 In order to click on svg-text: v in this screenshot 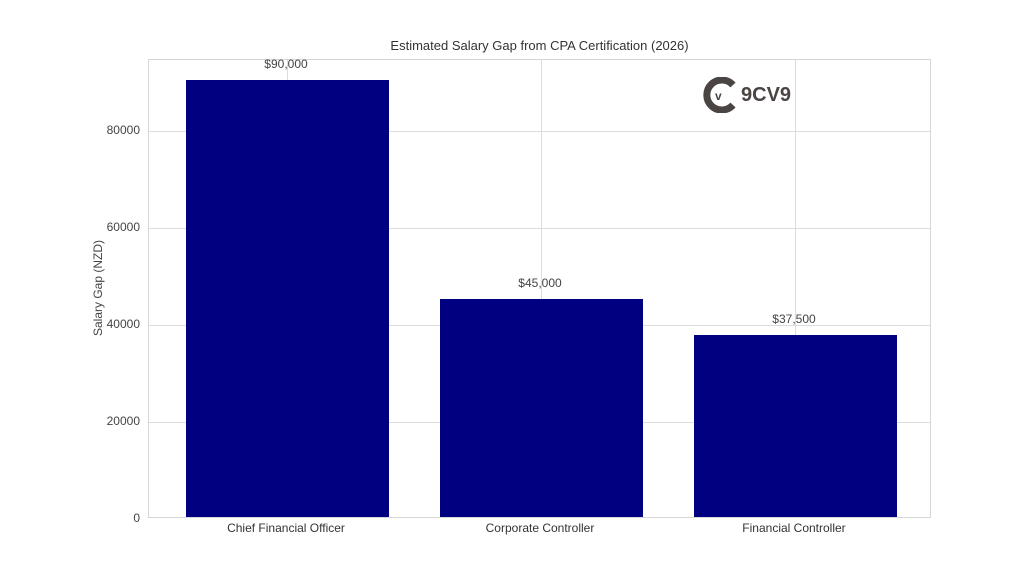, I will do `click(718, 96)`.